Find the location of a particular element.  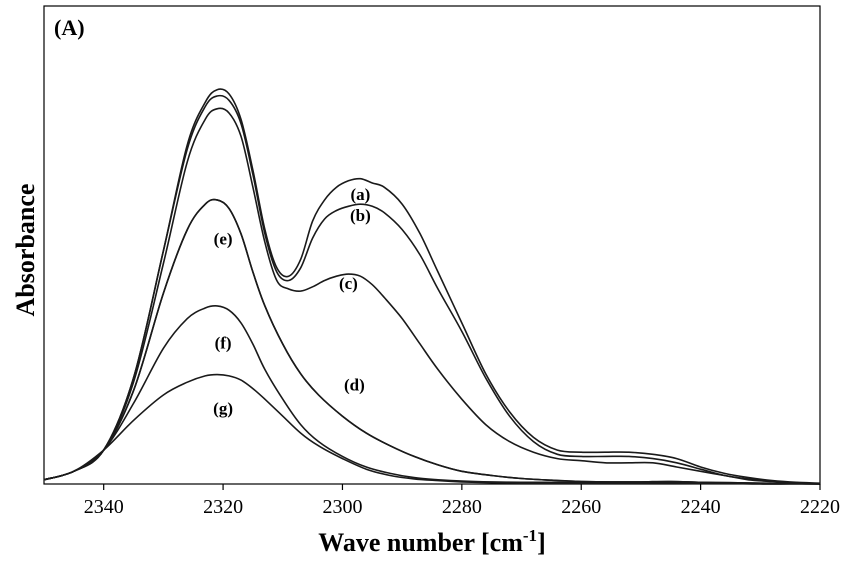

x-axis-title-main: Wave number [cm is located at coordinates (420, 542).